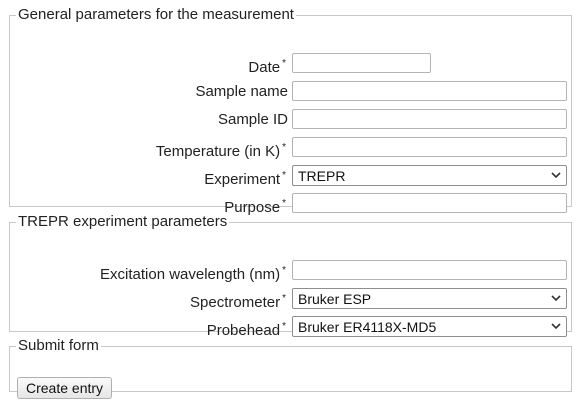 The image size is (587, 403). I want to click on experiment-row: Experiment * TREPR, so click(290, 176).